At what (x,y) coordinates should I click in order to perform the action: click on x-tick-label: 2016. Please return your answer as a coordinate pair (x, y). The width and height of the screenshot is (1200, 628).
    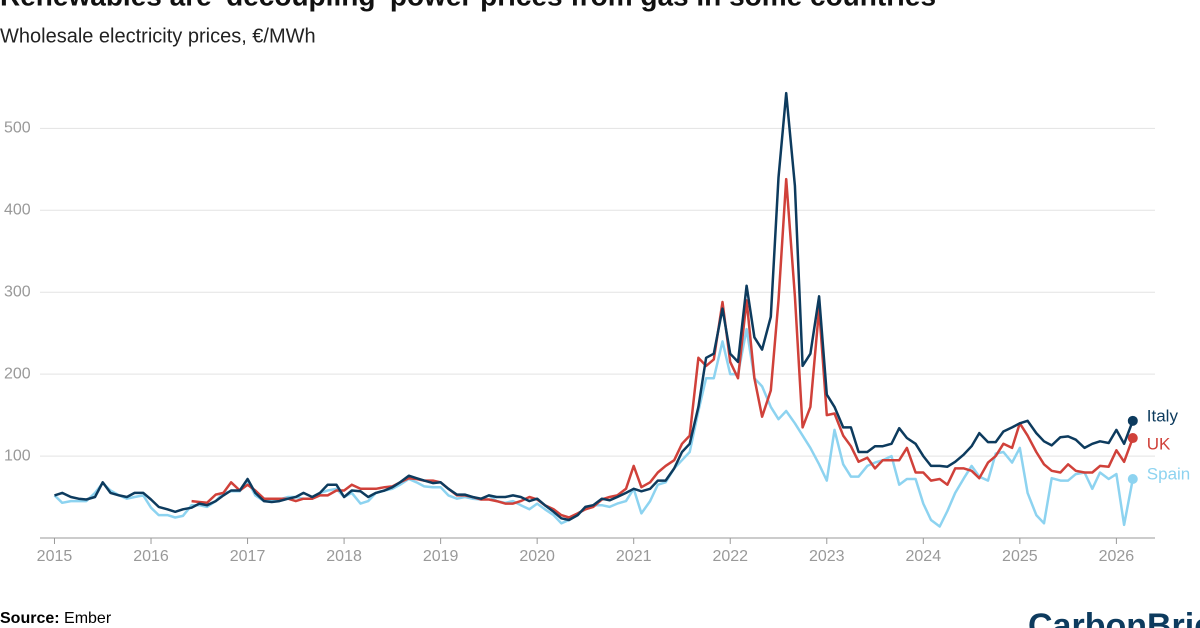
    Looking at the image, I should click on (151, 556).